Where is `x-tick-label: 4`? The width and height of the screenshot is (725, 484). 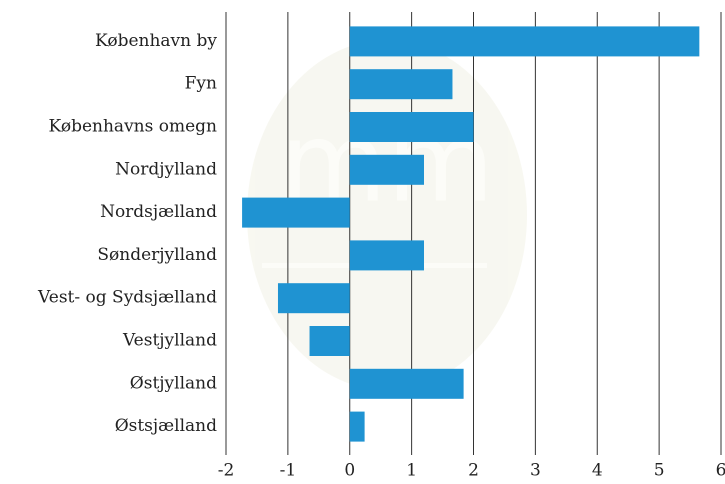
x-tick-label: 4 is located at coordinates (597, 471).